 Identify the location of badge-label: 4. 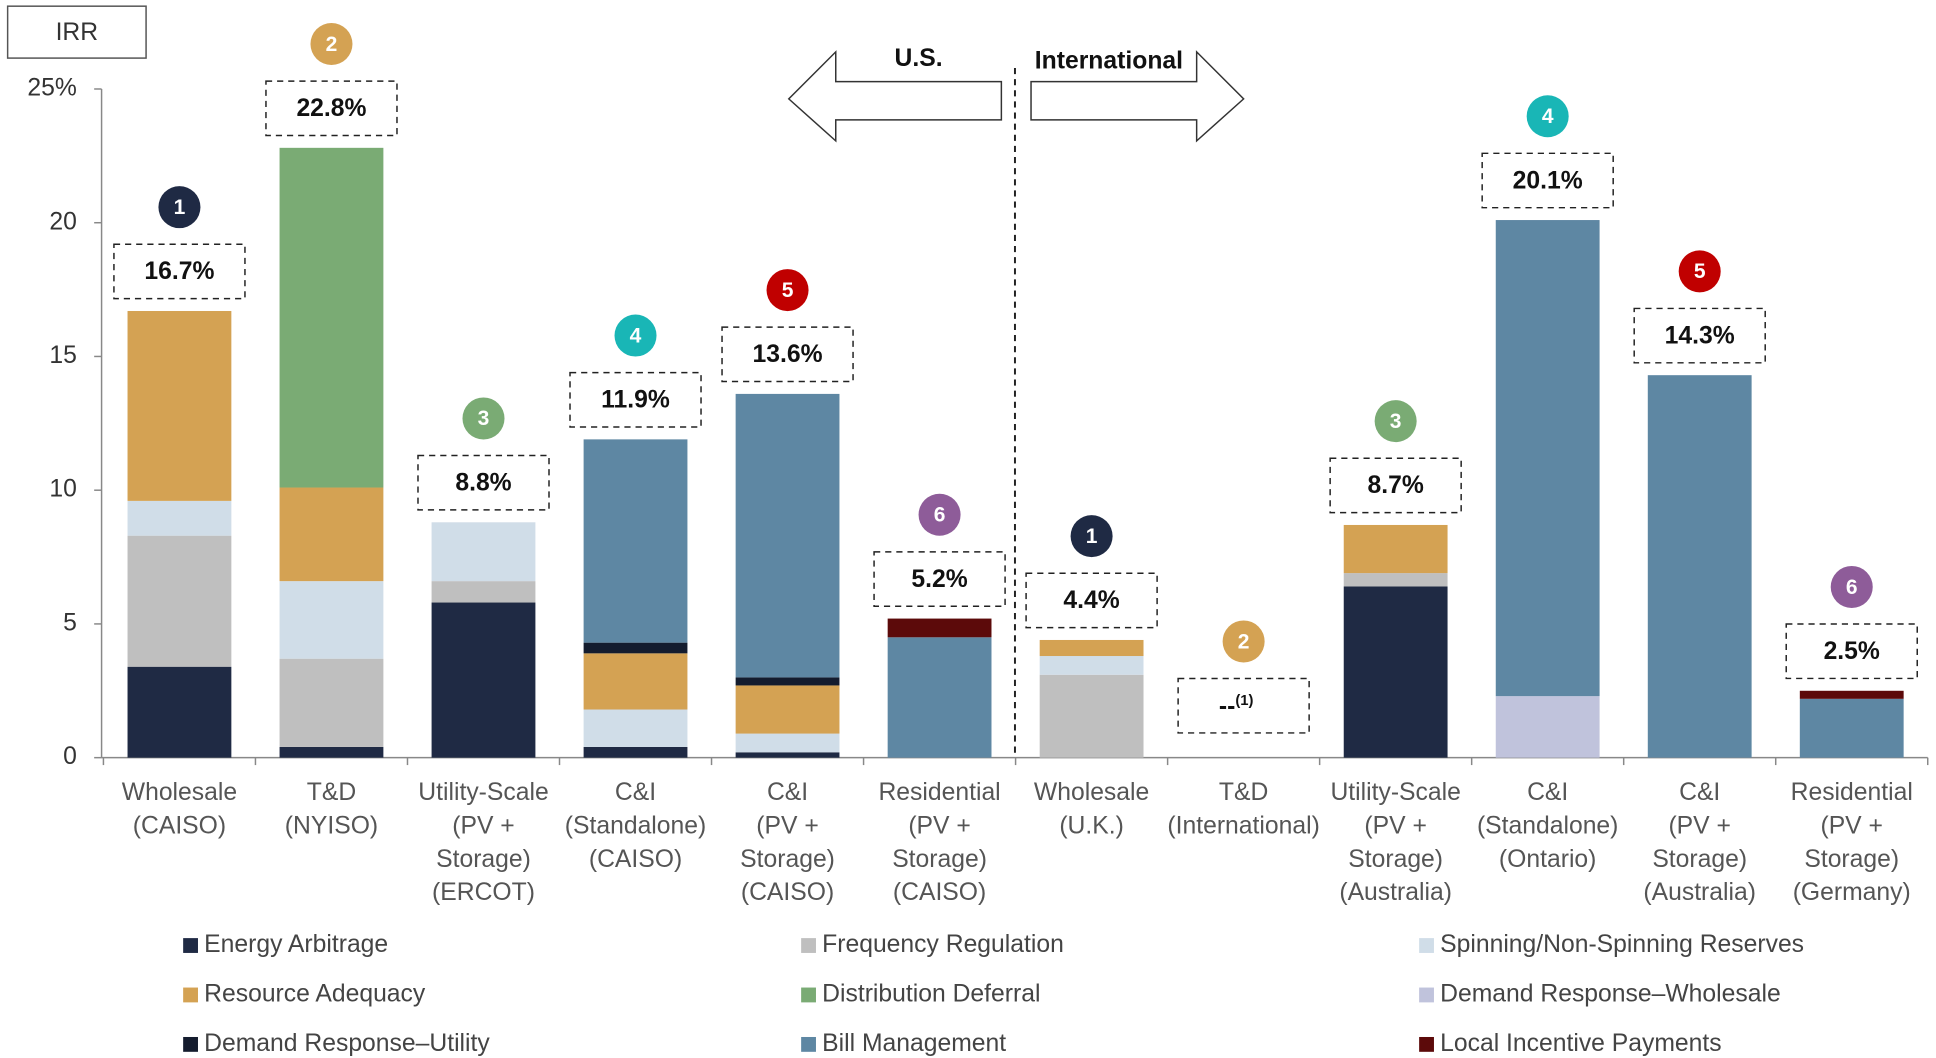
(1548, 116).